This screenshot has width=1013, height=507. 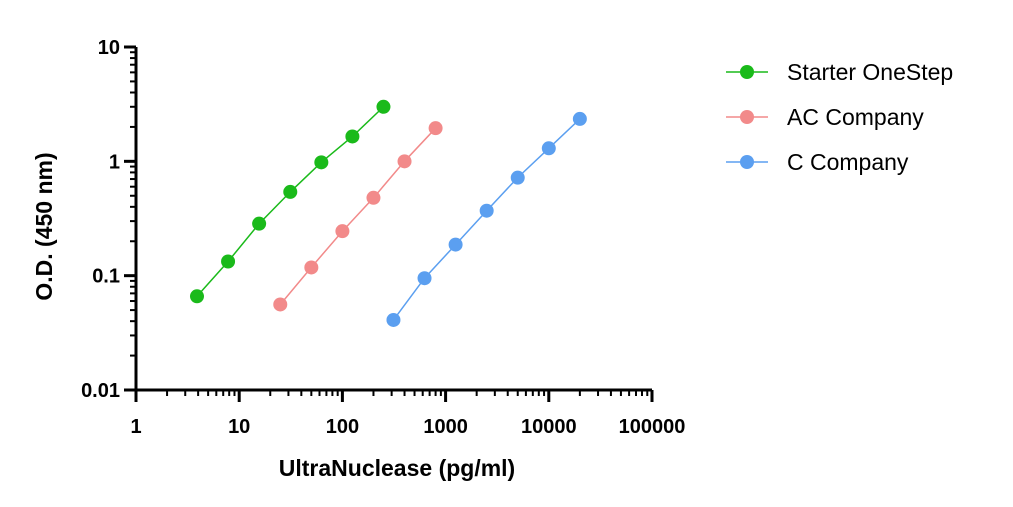 I want to click on legend: Starter OneStep AC Company C Company, so click(x=839, y=117).